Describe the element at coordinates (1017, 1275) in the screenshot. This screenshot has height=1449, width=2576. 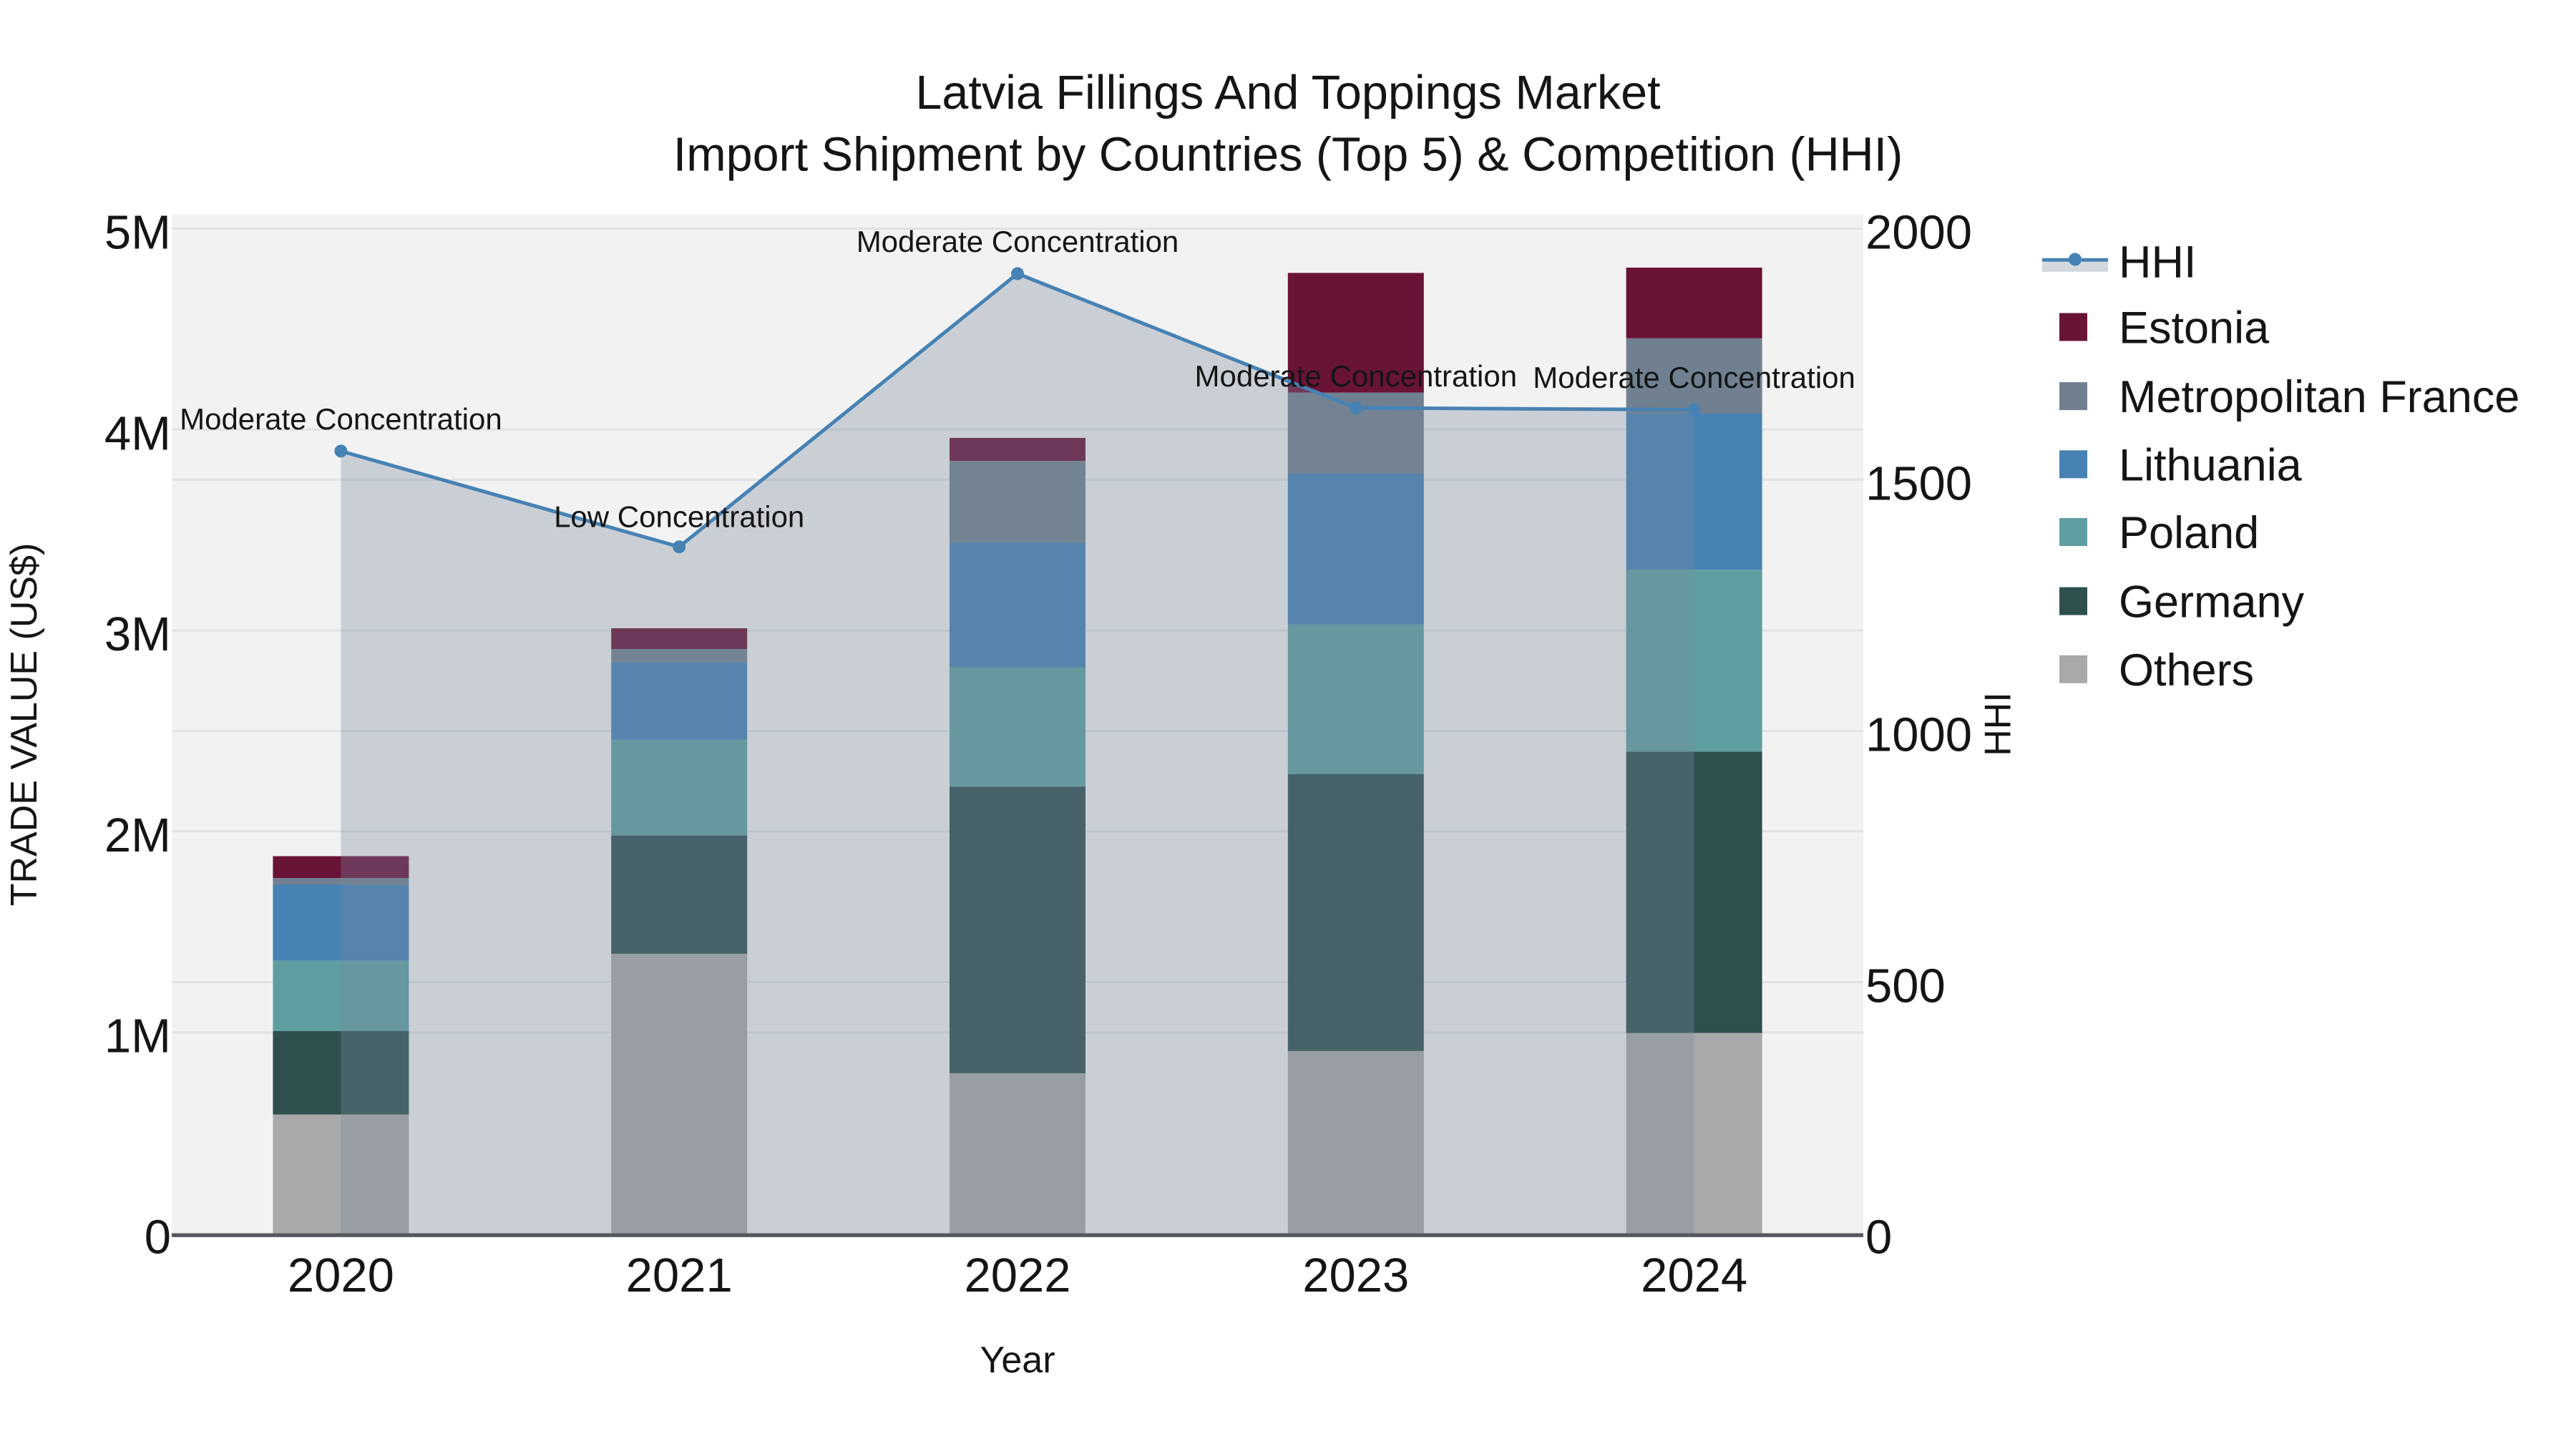
I see `svg-text: 2022` at that location.